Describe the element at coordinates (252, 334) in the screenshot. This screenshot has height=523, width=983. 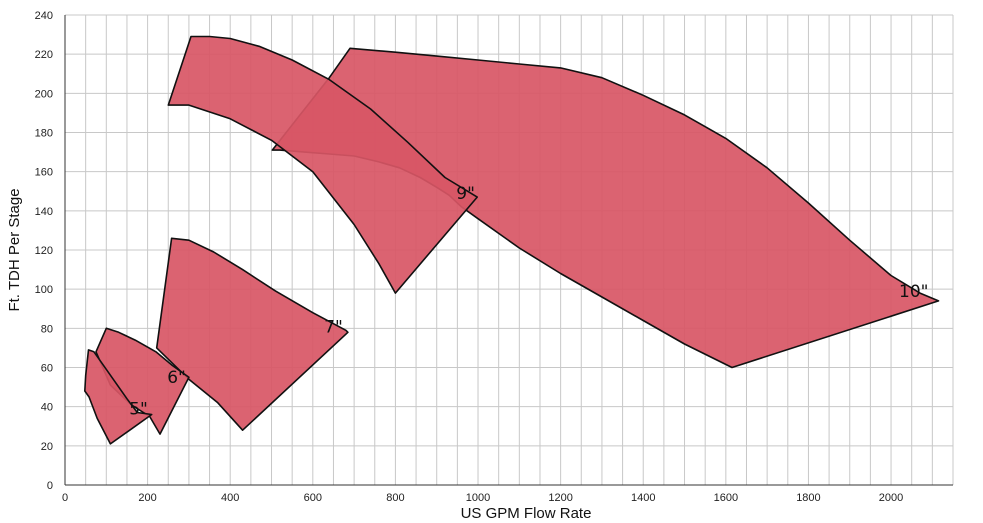
I see `region-7in` at that location.